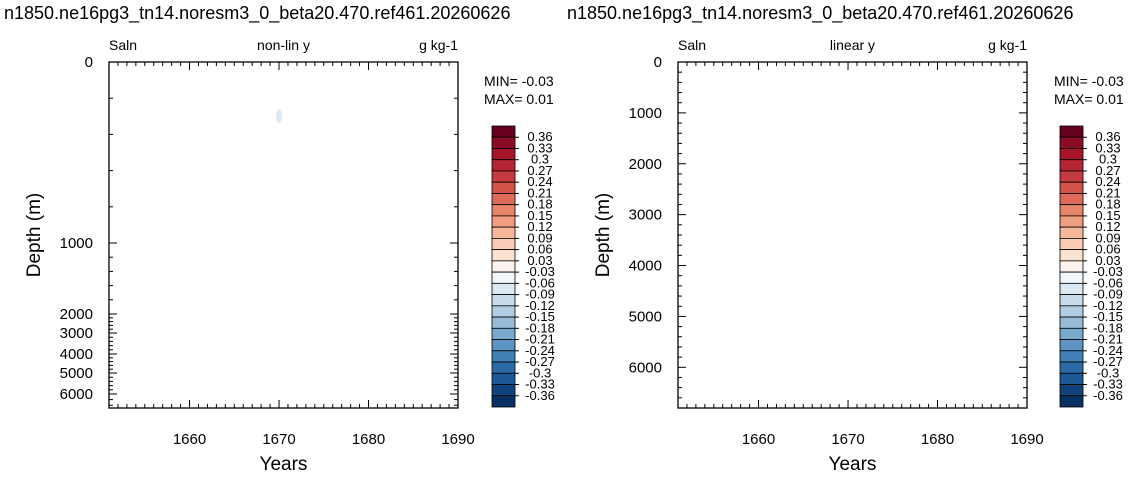 The image size is (1135, 477). What do you see at coordinates (853, 464) in the screenshot?
I see `x-axis-label: Years` at bounding box center [853, 464].